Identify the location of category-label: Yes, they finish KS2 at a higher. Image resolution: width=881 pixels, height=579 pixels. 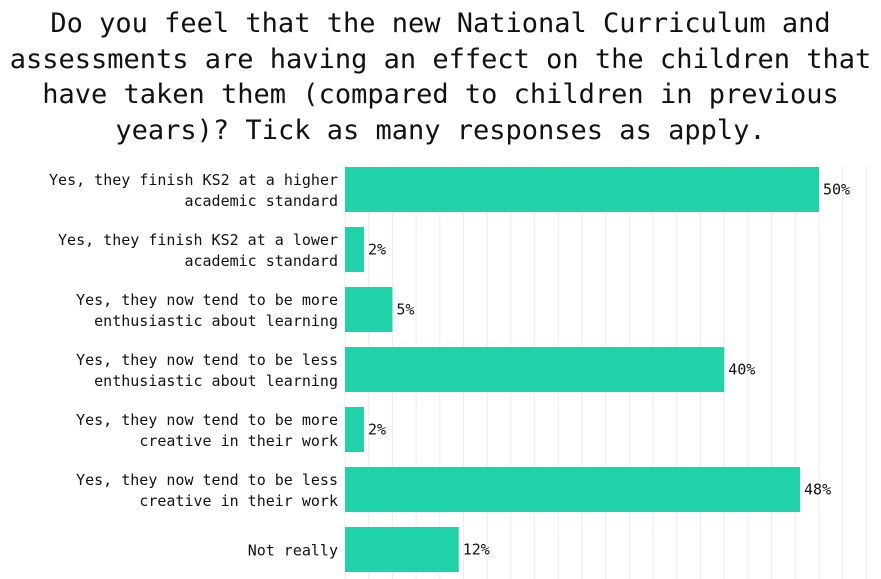
(193, 180).